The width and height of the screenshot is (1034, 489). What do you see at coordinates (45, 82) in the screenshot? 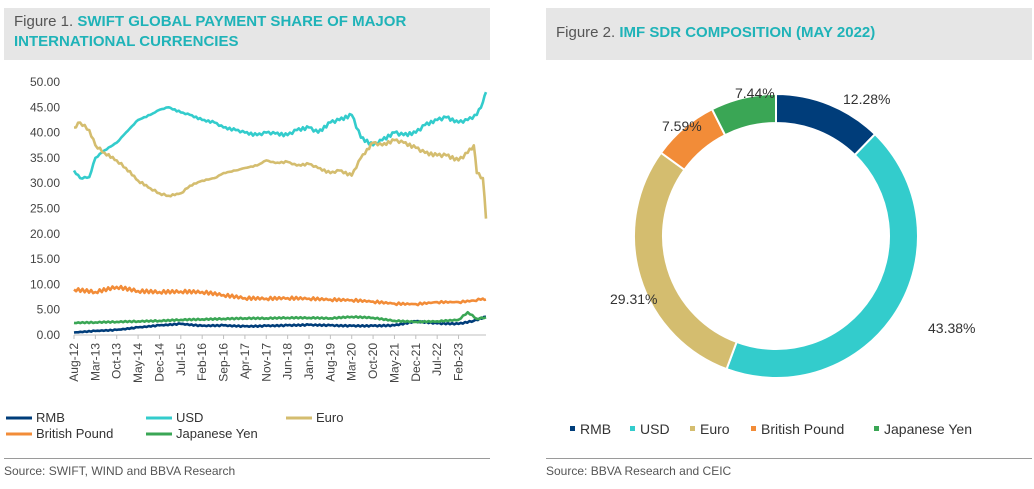
I see `y-tick-label: 50.00` at bounding box center [45, 82].